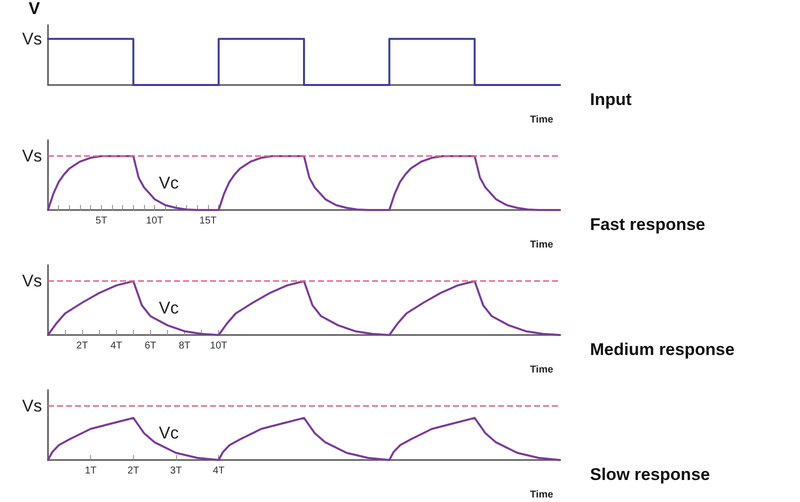  Describe the element at coordinates (611, 99) in the screenshot. I see `text: Input` at that location.